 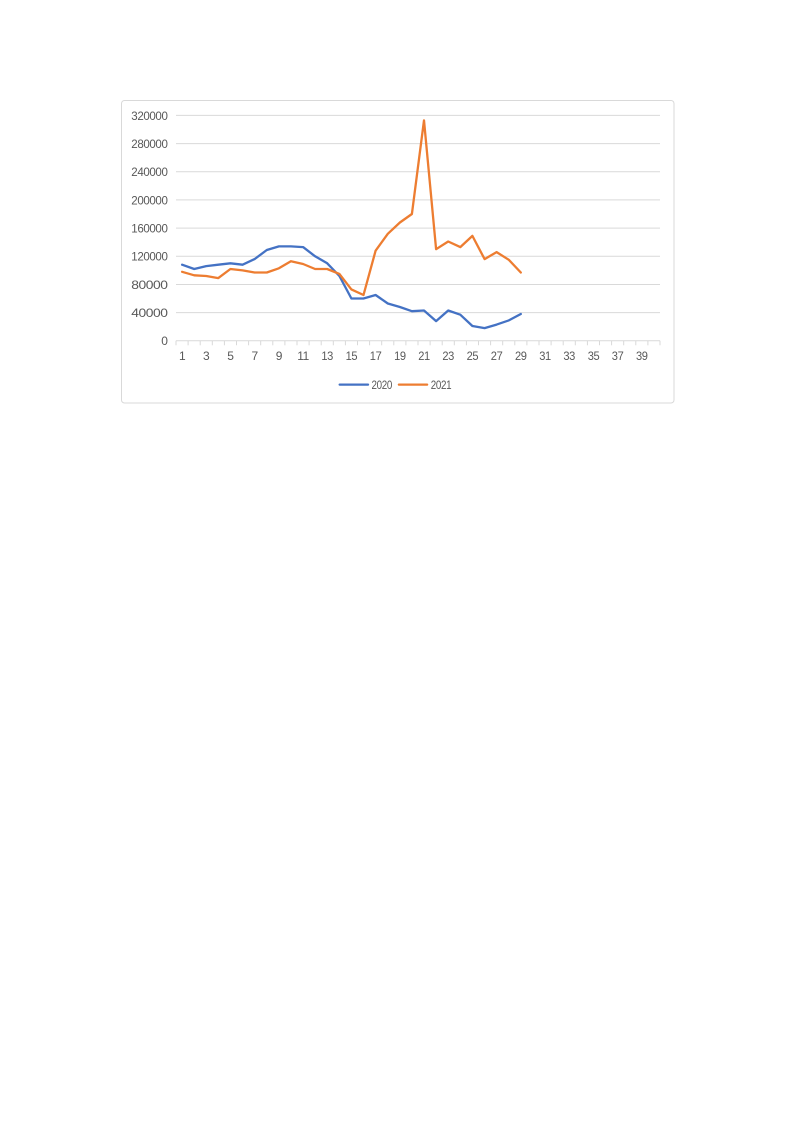 What do you see at coordinates (327, 356) in the screenshot?
I see `svg-text: 13` at bounding box center [327, 356].